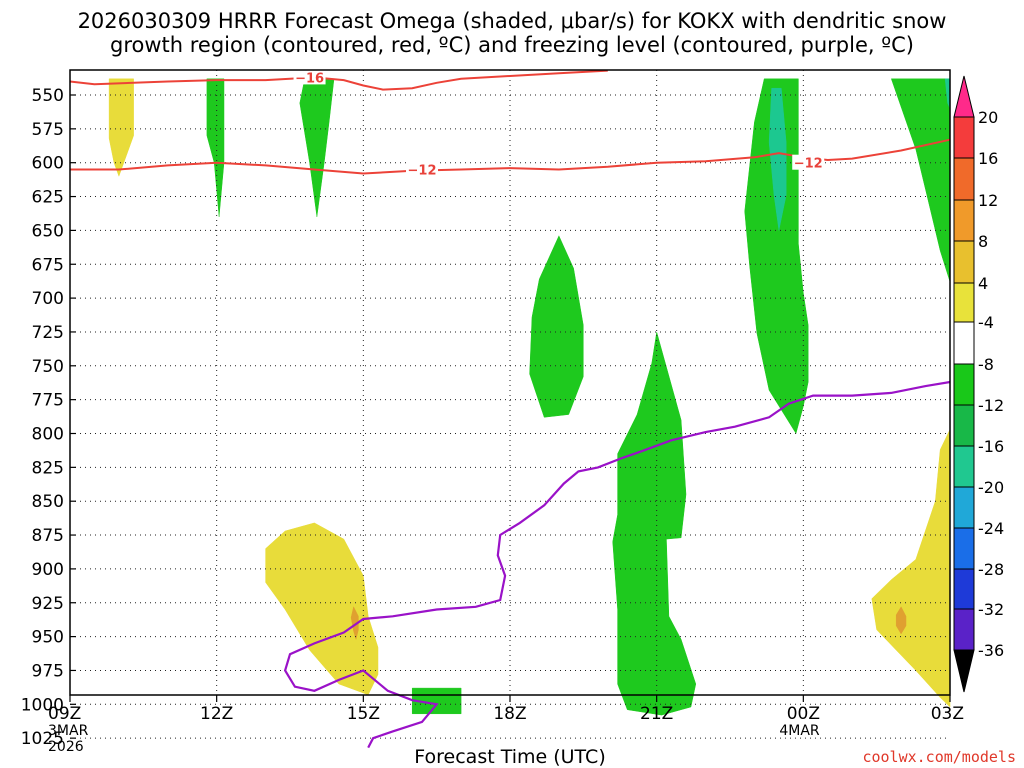 The height and width of the screenshot is (768, 1024). What do you see at coordinates (64, 714) in the screenshot?
I see `x-tick-label: 09Z` at bounding box center [64, 714].